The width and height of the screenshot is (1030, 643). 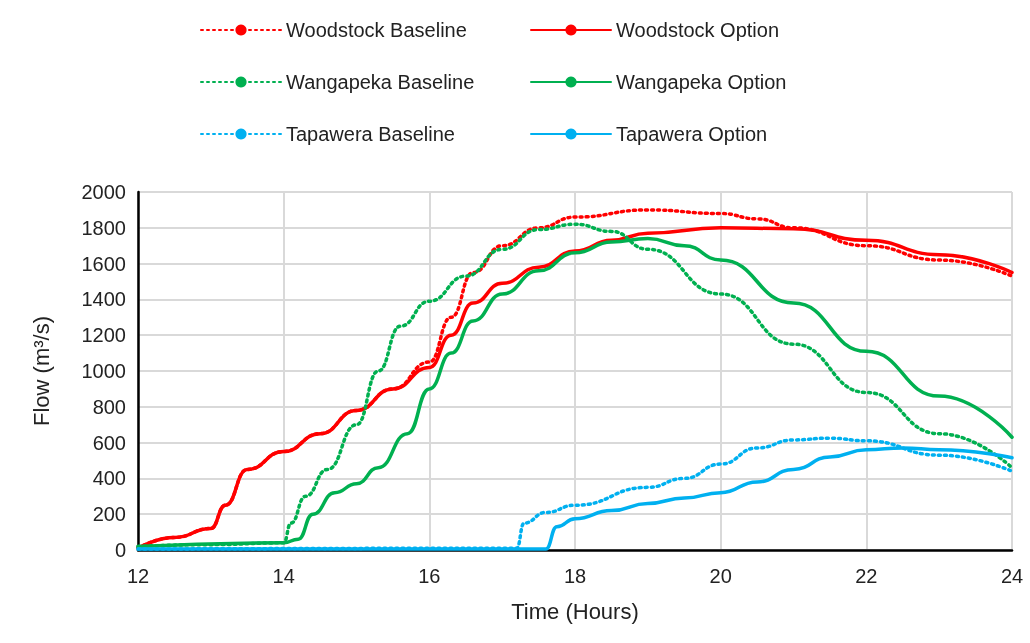 I want to click on legend-label: Tapawera Baseline, so click(x=370, y=134).